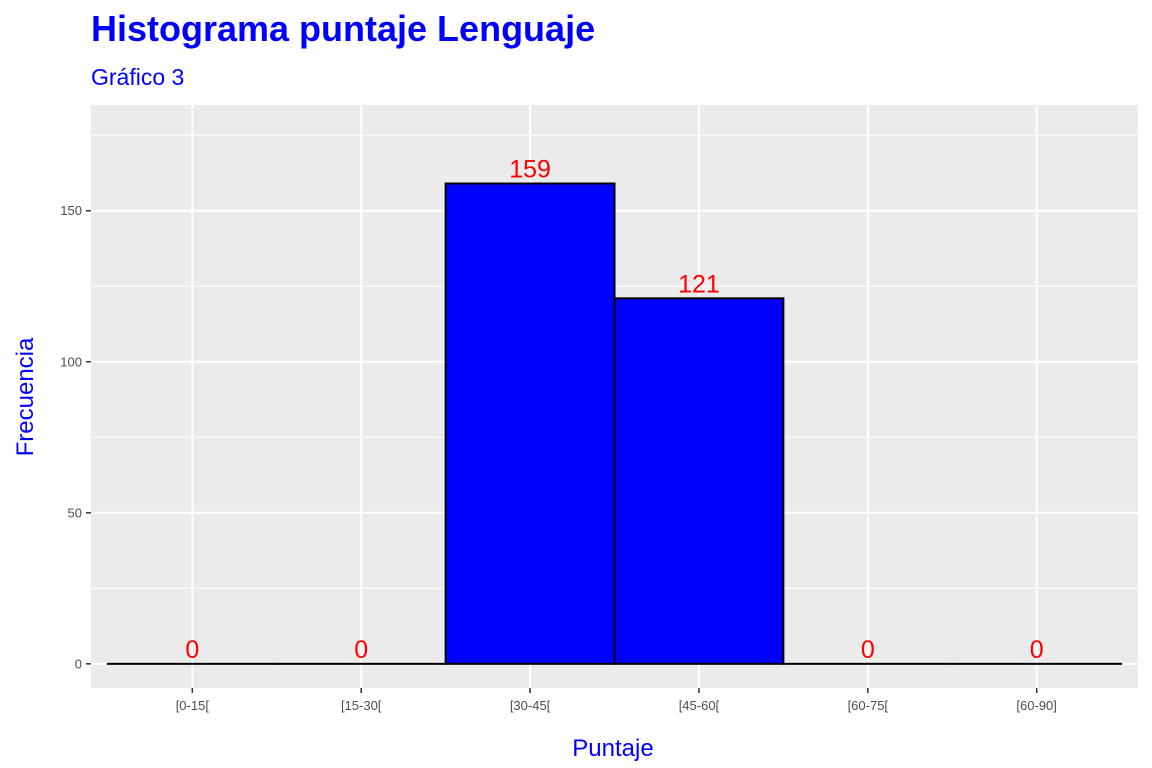  Describe the element at coordinates (1036, 705) in the screenshot. I see `x-tick-label: [60-90]` at that location.